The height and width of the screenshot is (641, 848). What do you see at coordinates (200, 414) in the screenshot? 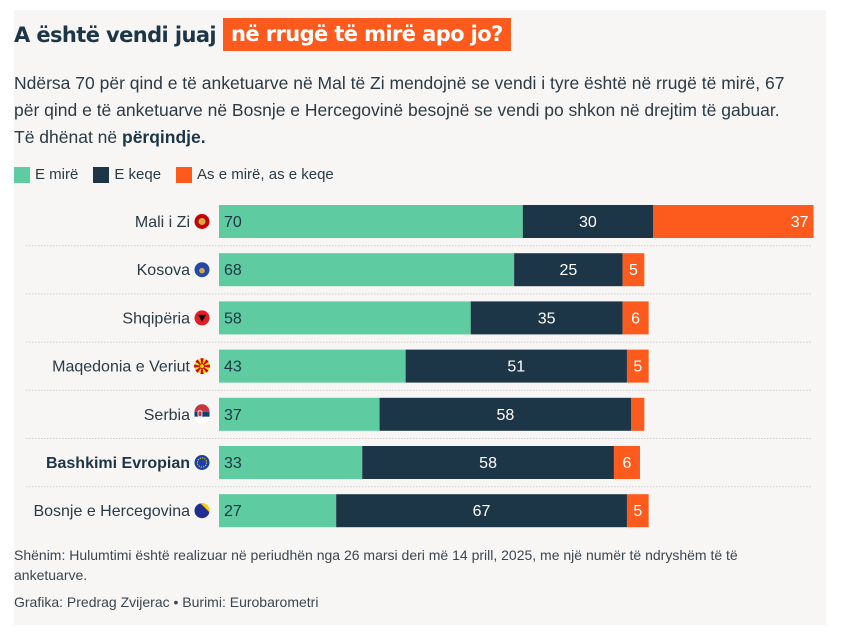
I see `serbia-flag-shield` at bounding box center [200, 414].